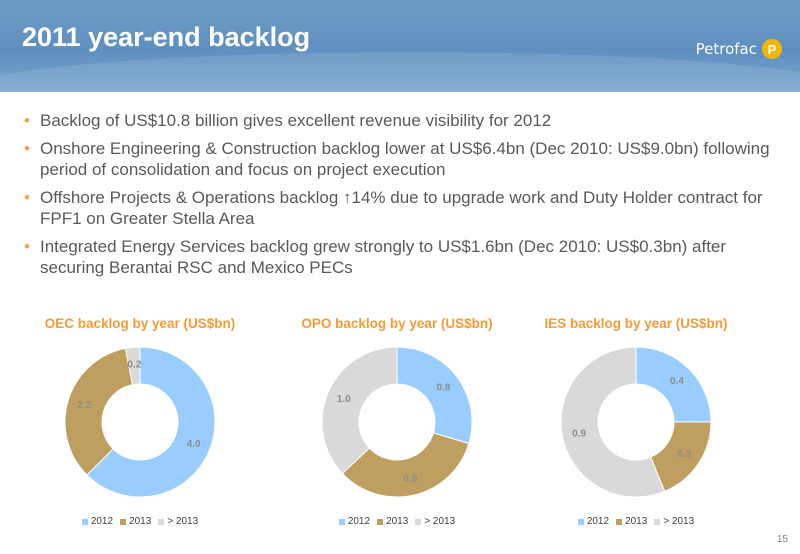  What do you see at coordinates (772, 49) in the screenshot?
I see `logo-mark-icon: P` at bounding box center [772, 49].